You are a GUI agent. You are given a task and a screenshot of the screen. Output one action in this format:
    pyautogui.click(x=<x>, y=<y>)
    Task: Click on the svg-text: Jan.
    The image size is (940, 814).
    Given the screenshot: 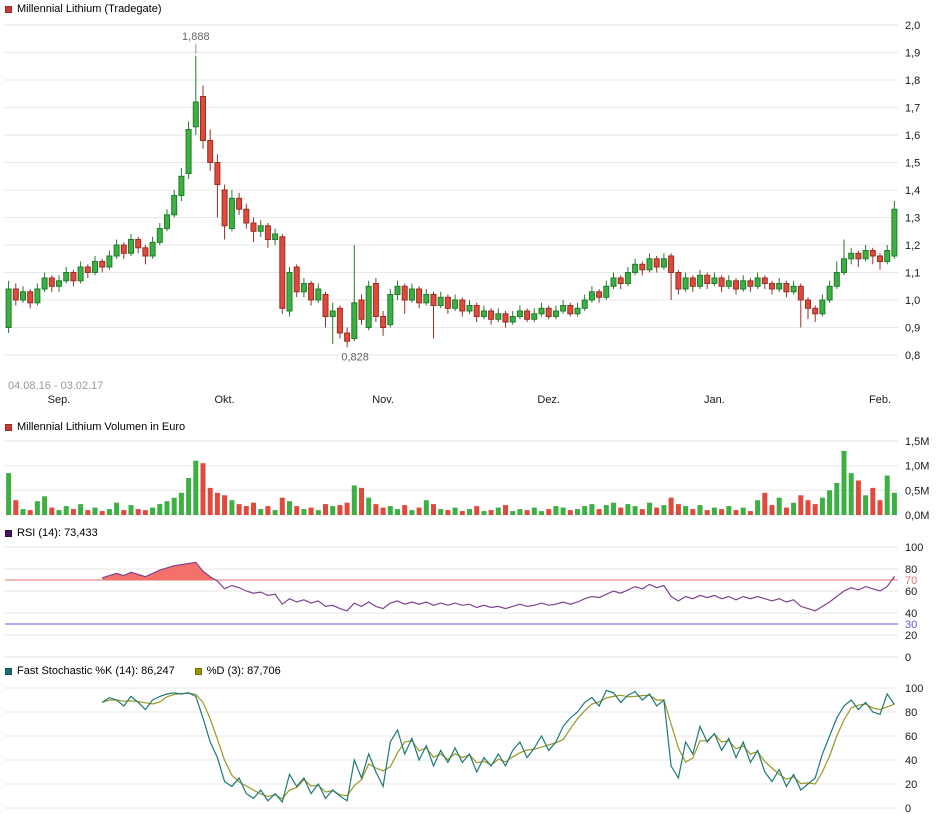 What is the action you would take?
    pyautogui.click(x=714, y=400)
    